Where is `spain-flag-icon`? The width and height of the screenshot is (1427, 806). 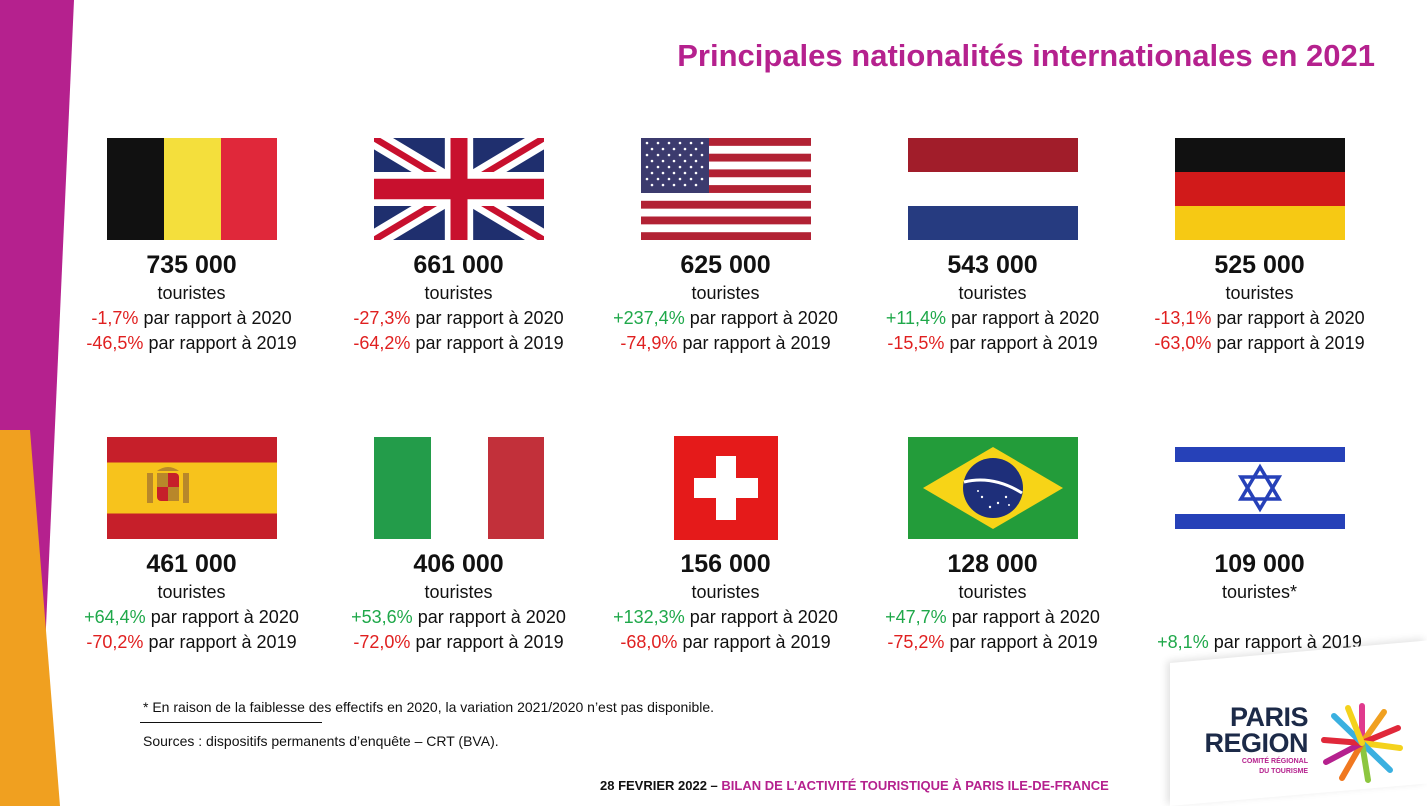
spain-flag-icon is located at coordinates (191, 488).